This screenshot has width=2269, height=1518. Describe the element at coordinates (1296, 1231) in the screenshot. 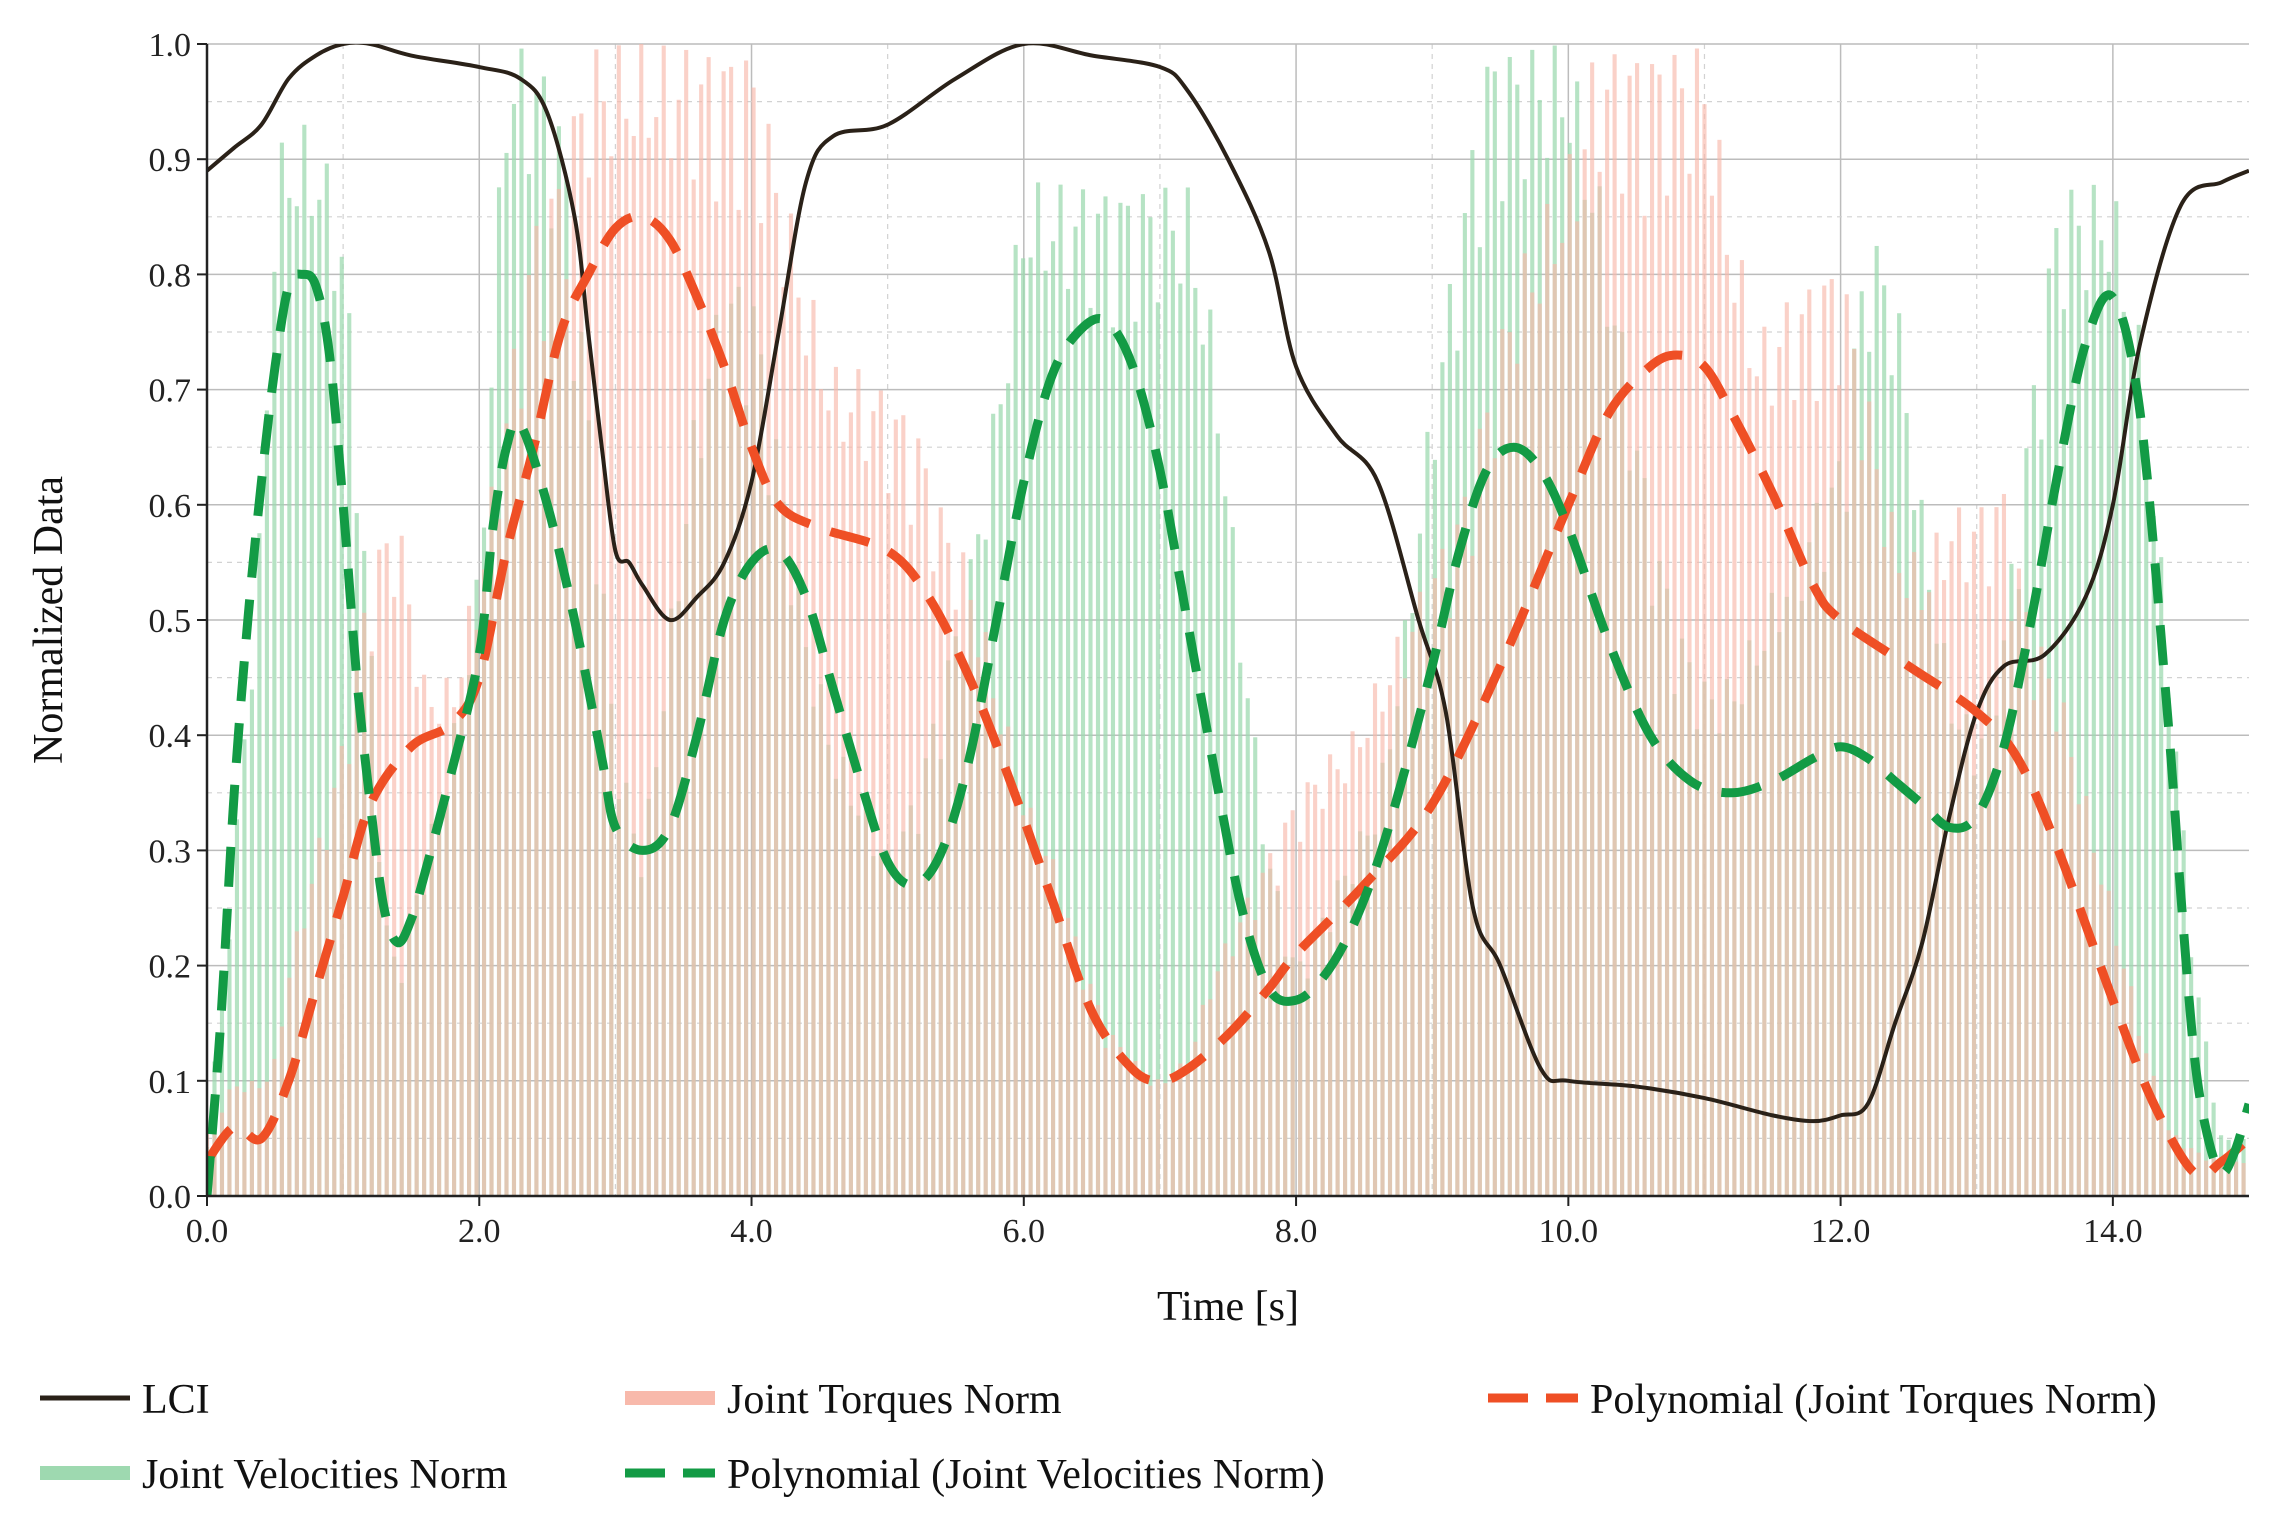

I see `x-tick-label: 8.0` at that location.